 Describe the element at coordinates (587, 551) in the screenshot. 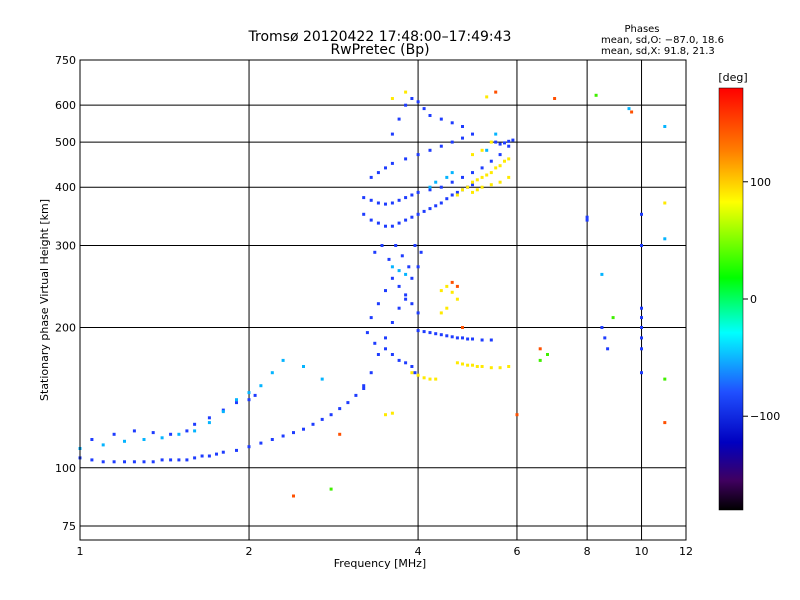

I see `x-tick-label: 8` at that location.